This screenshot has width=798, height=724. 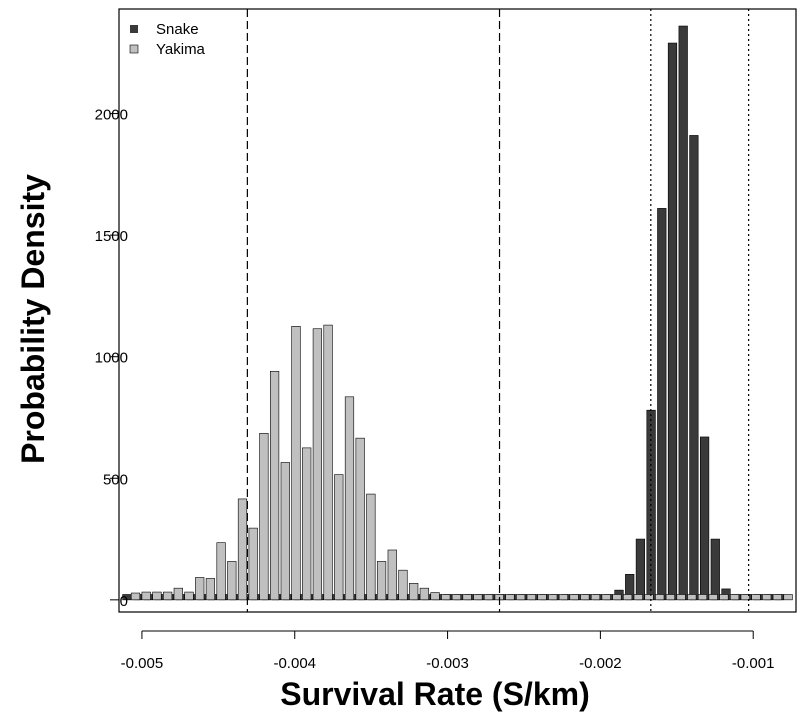 I want to click on y-tick-label-2: 1000, so click(x=111, y=358).